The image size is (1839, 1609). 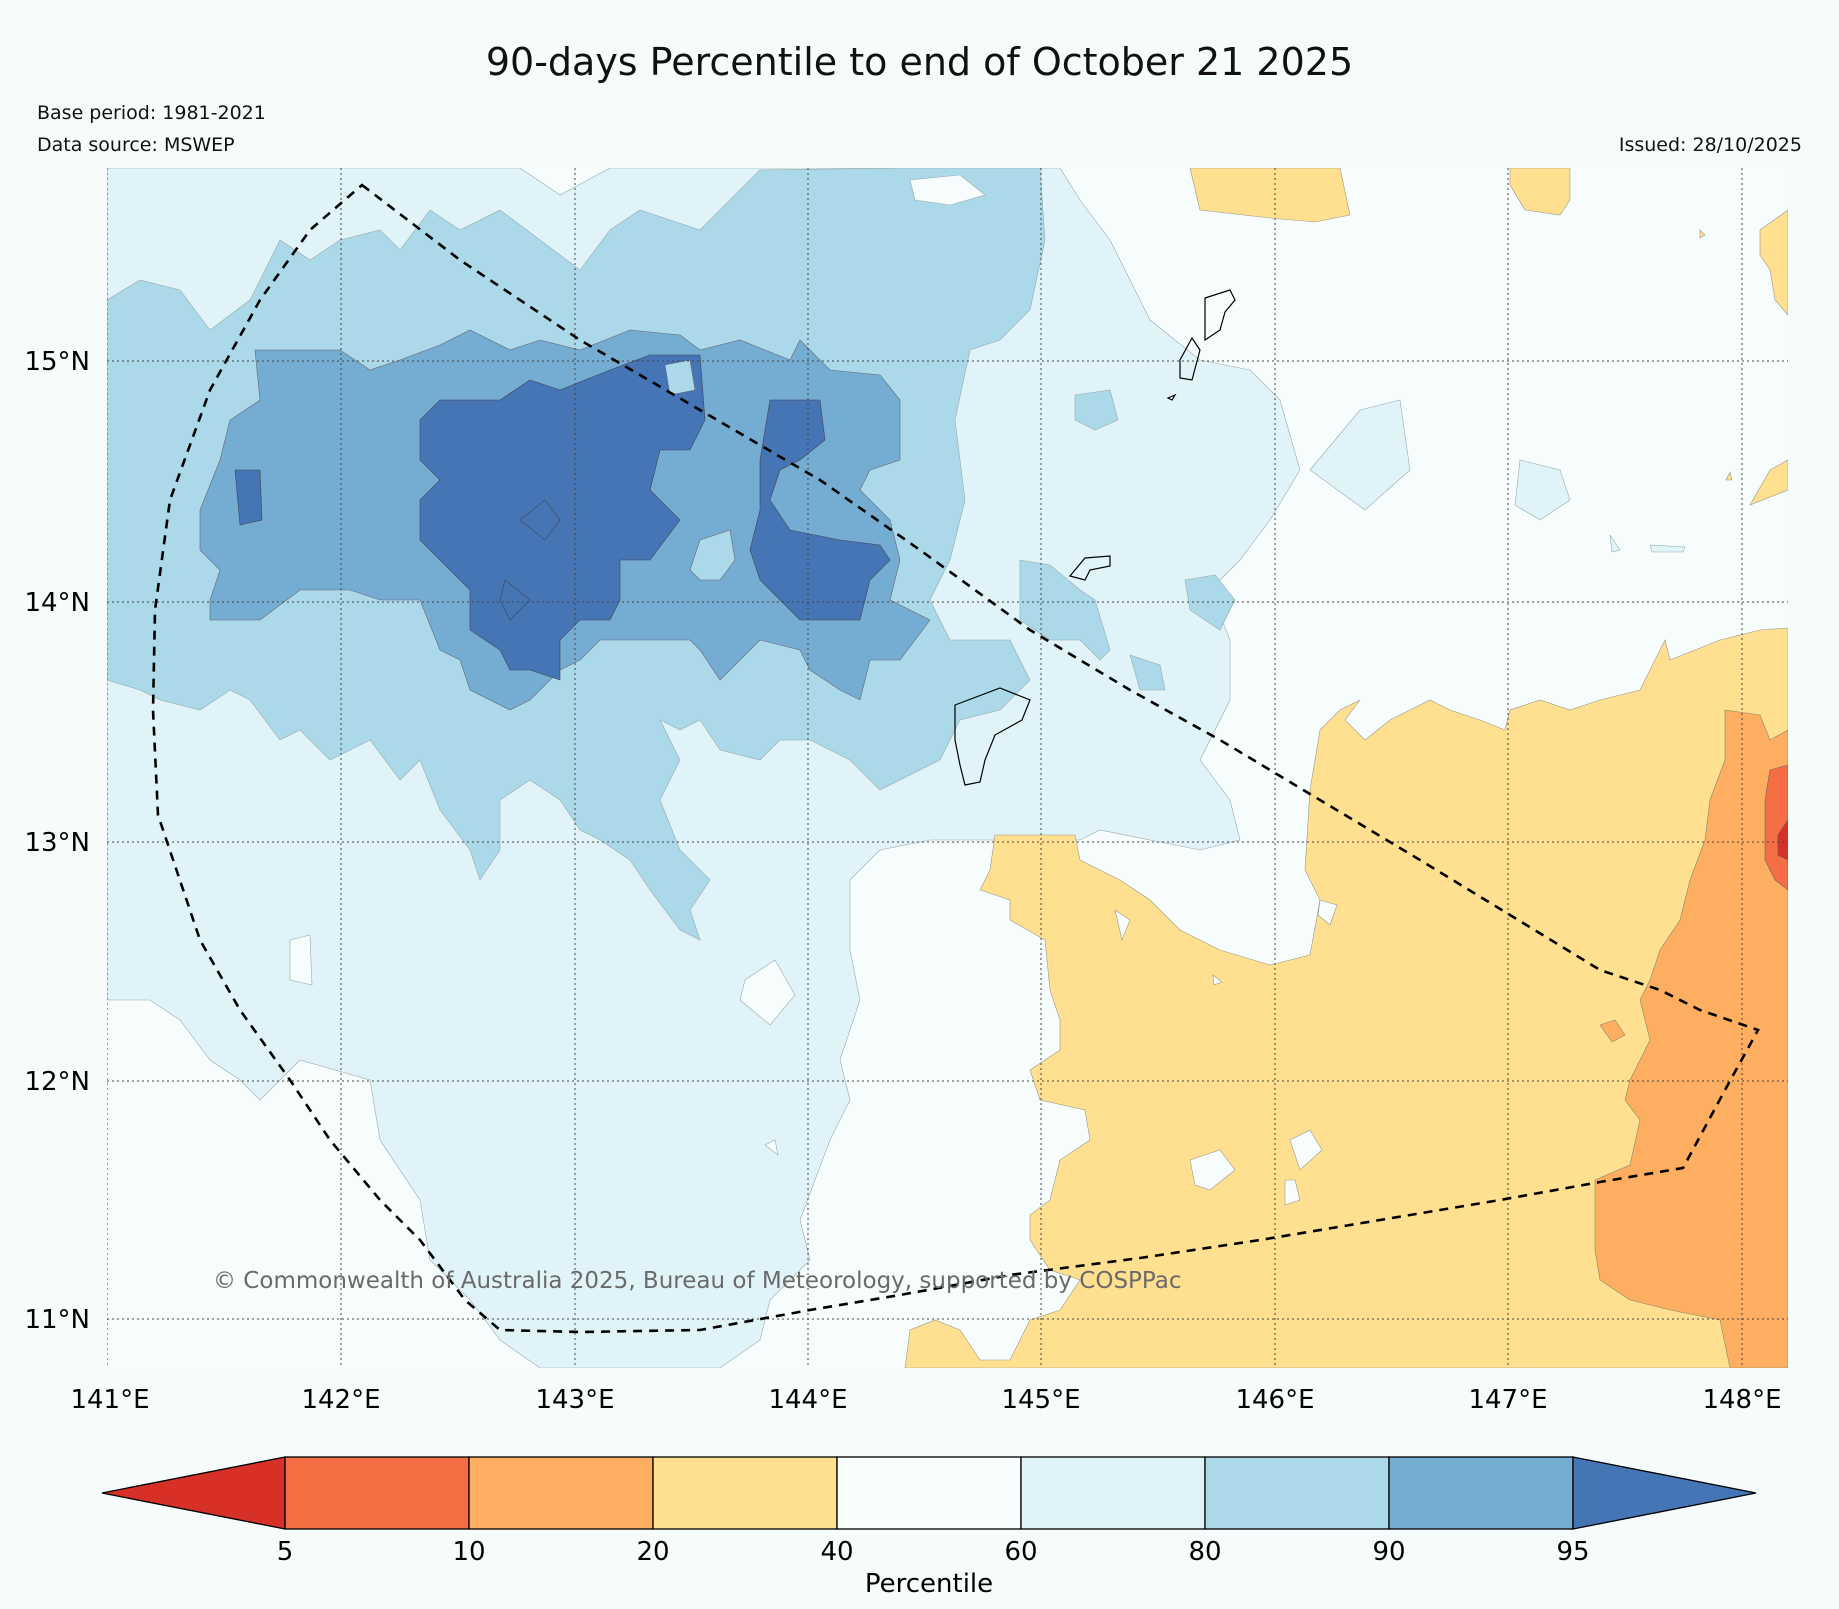 I want to click on lon-label: 147°E, so click(x=1507, y=1400).